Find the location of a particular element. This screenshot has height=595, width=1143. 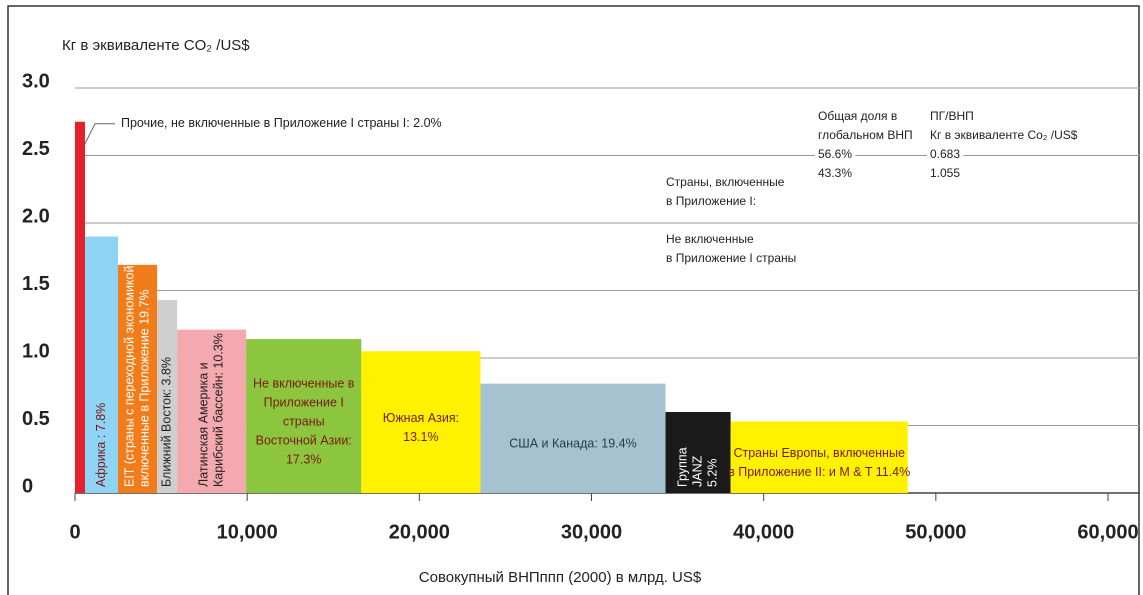

annotation-line: 56.6% is located at coordinates (835, 154).